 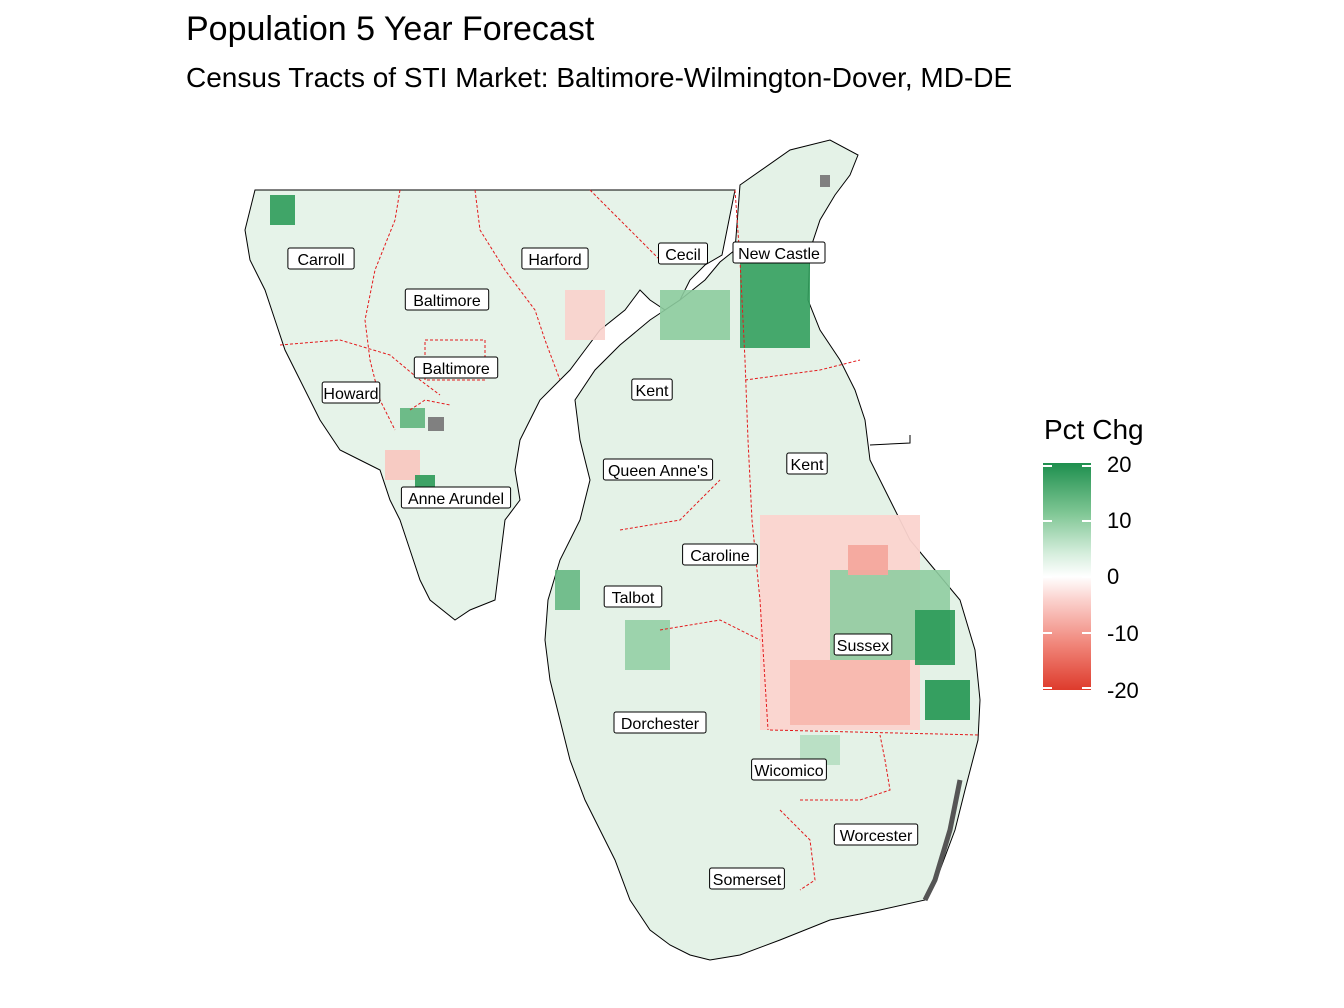 I want to click on county-label-text: Anne Arundel, so click(x=456, y=499).